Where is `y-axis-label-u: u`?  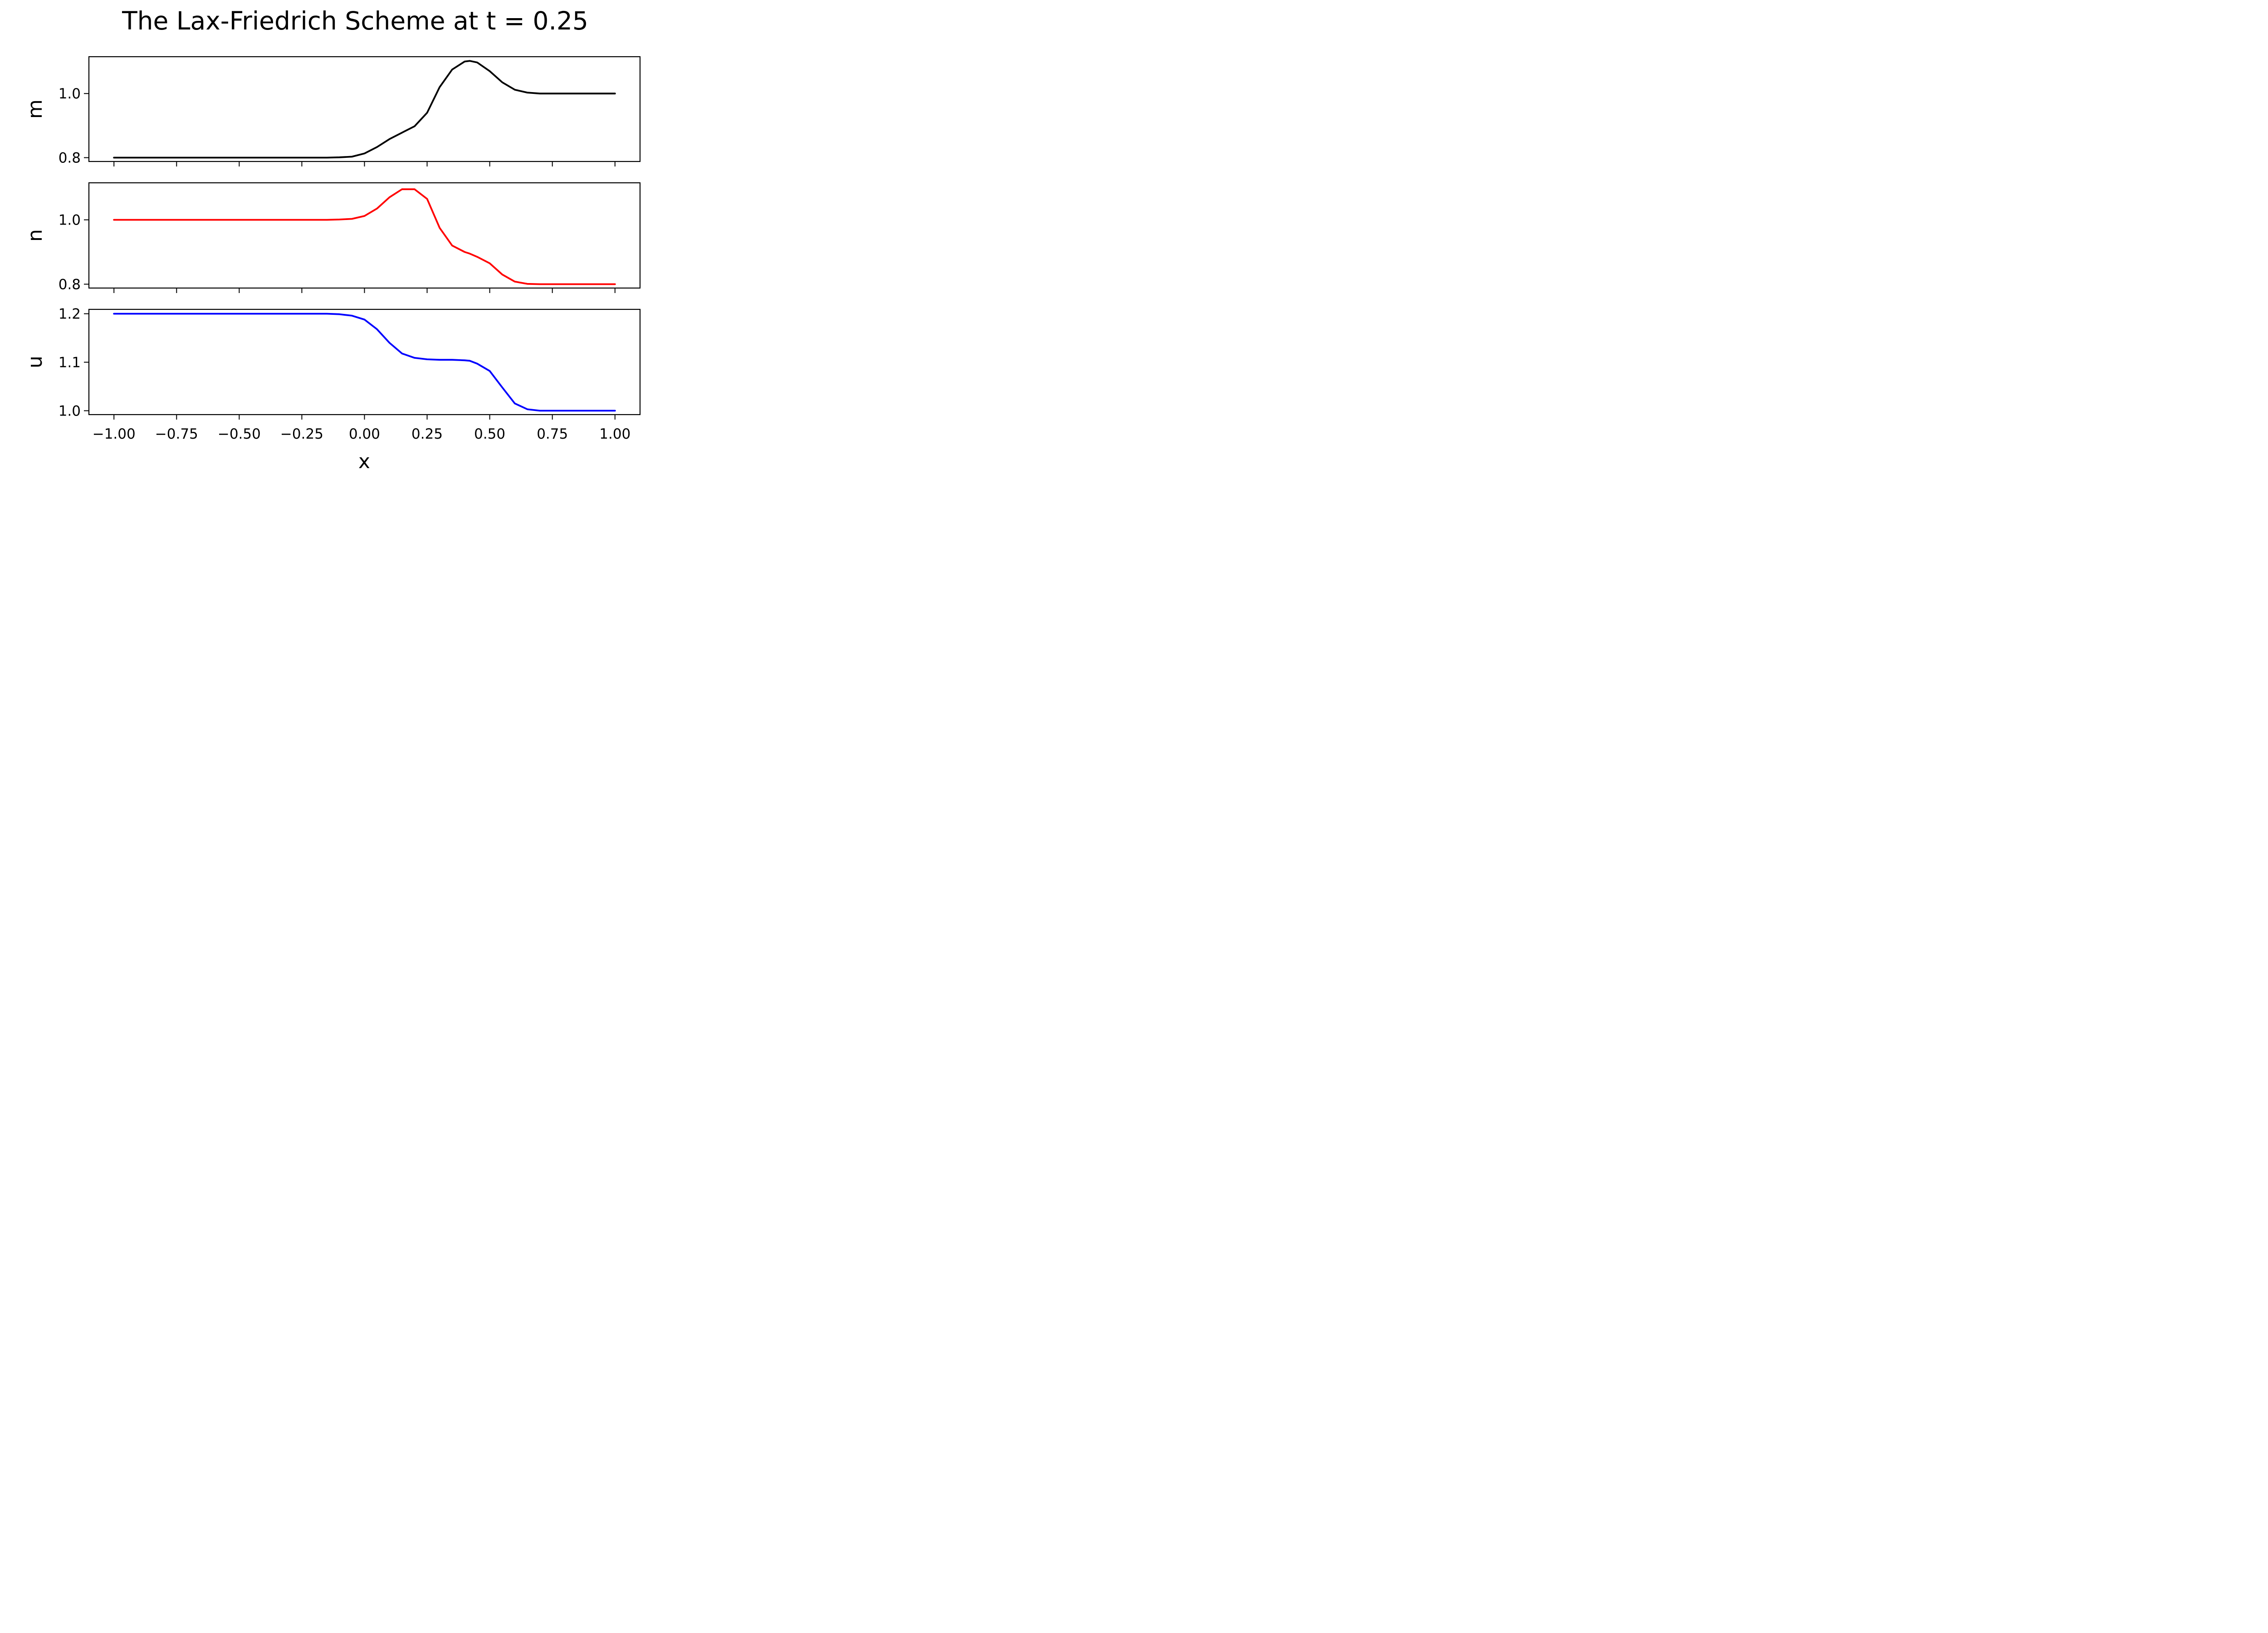
y-axis-label-u: u is located at coordinates (36, 362).